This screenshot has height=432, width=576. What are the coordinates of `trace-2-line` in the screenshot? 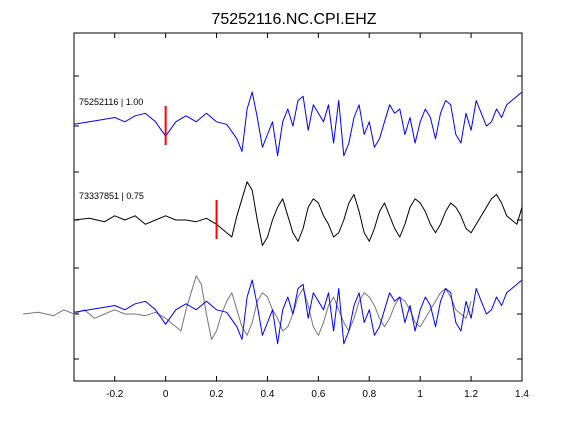 It's located at (298, 213).